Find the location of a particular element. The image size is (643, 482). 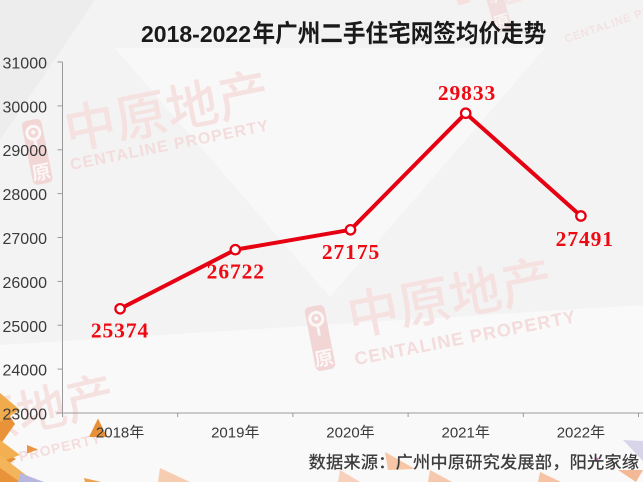

svg-text: 30000 is located at coordinates (25, 107).